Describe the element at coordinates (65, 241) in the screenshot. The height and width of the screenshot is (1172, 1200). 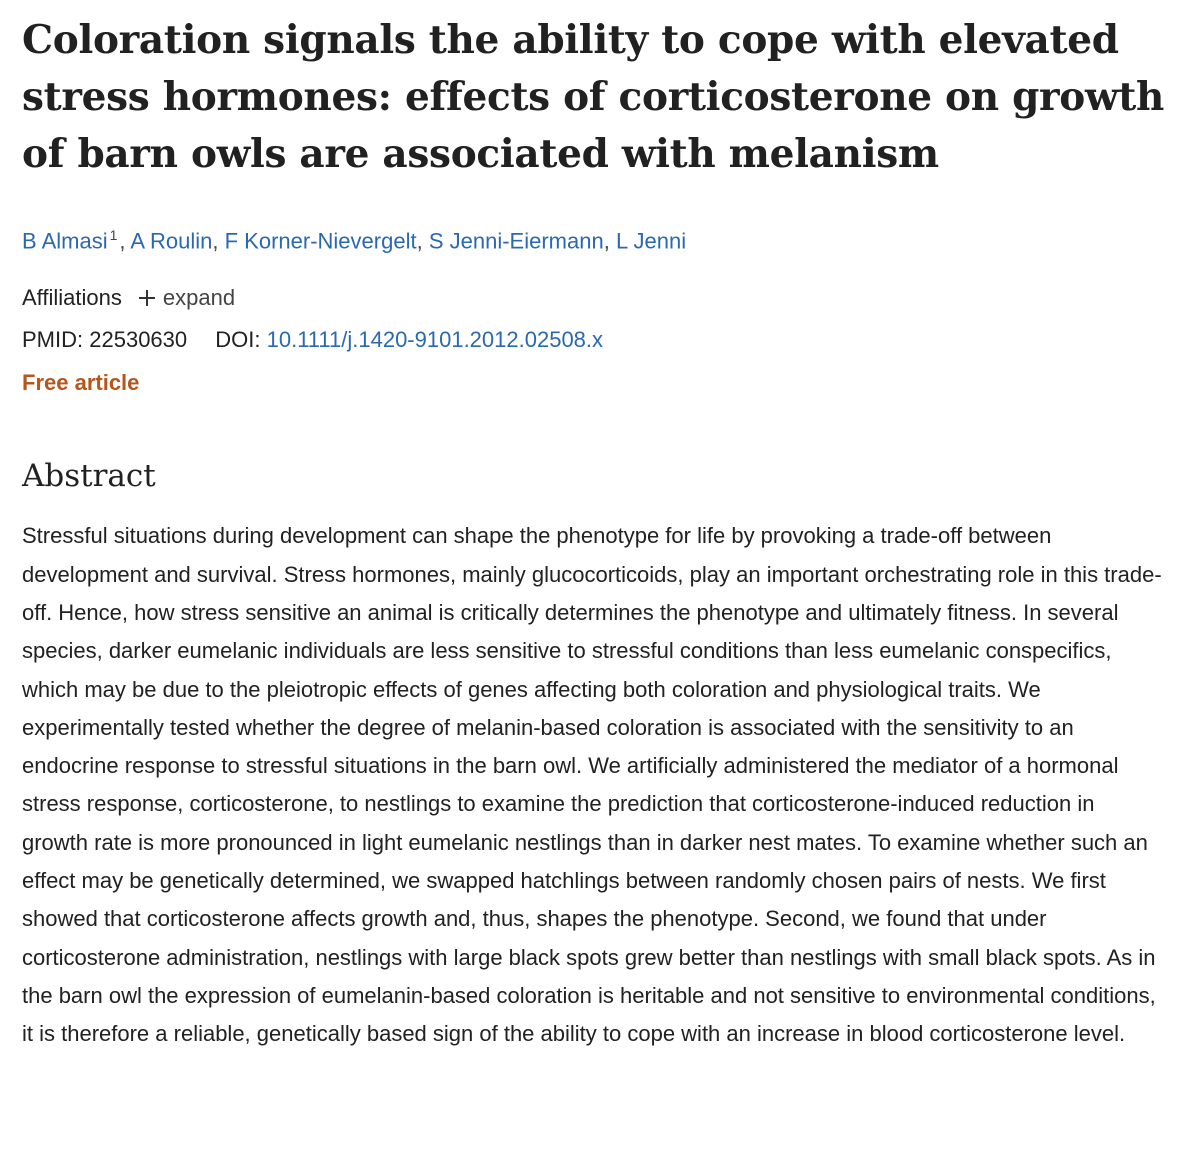
I see `author-link: B Almasi` at that location.